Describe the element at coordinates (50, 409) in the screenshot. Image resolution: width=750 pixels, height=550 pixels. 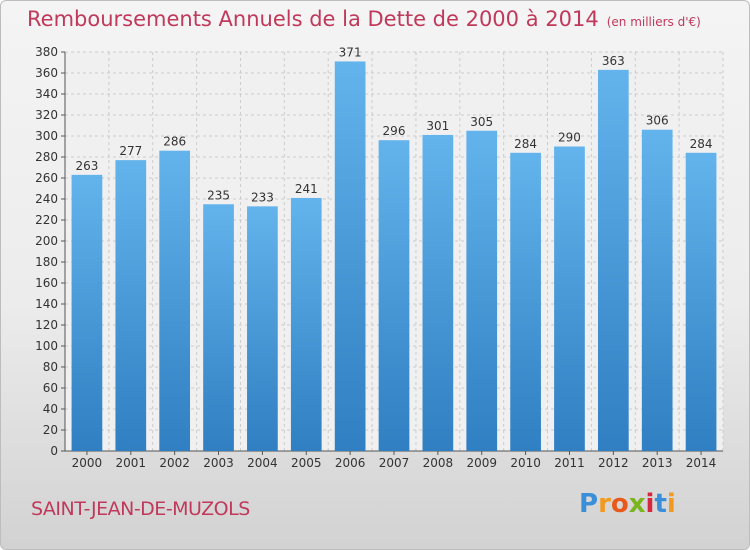
I see `y-tick-label: 40` at that location.